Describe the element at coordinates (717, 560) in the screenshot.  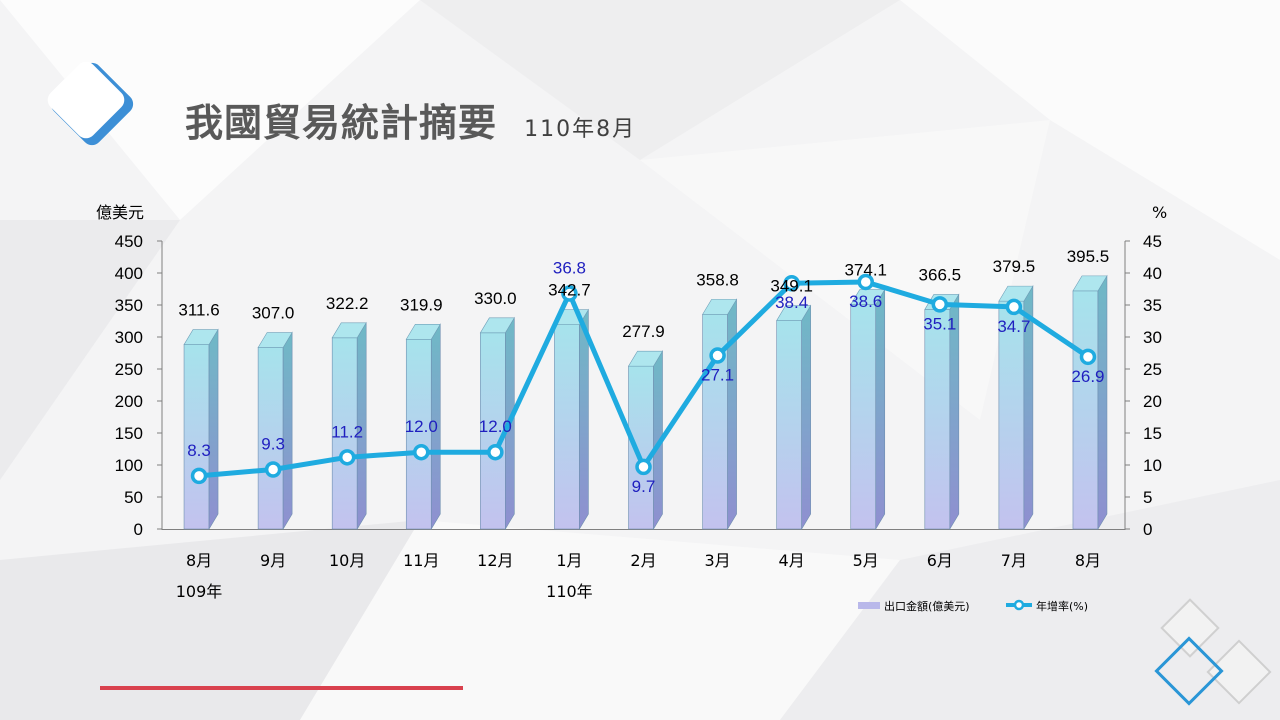
I see `x-tick-label: 3月` at that location.